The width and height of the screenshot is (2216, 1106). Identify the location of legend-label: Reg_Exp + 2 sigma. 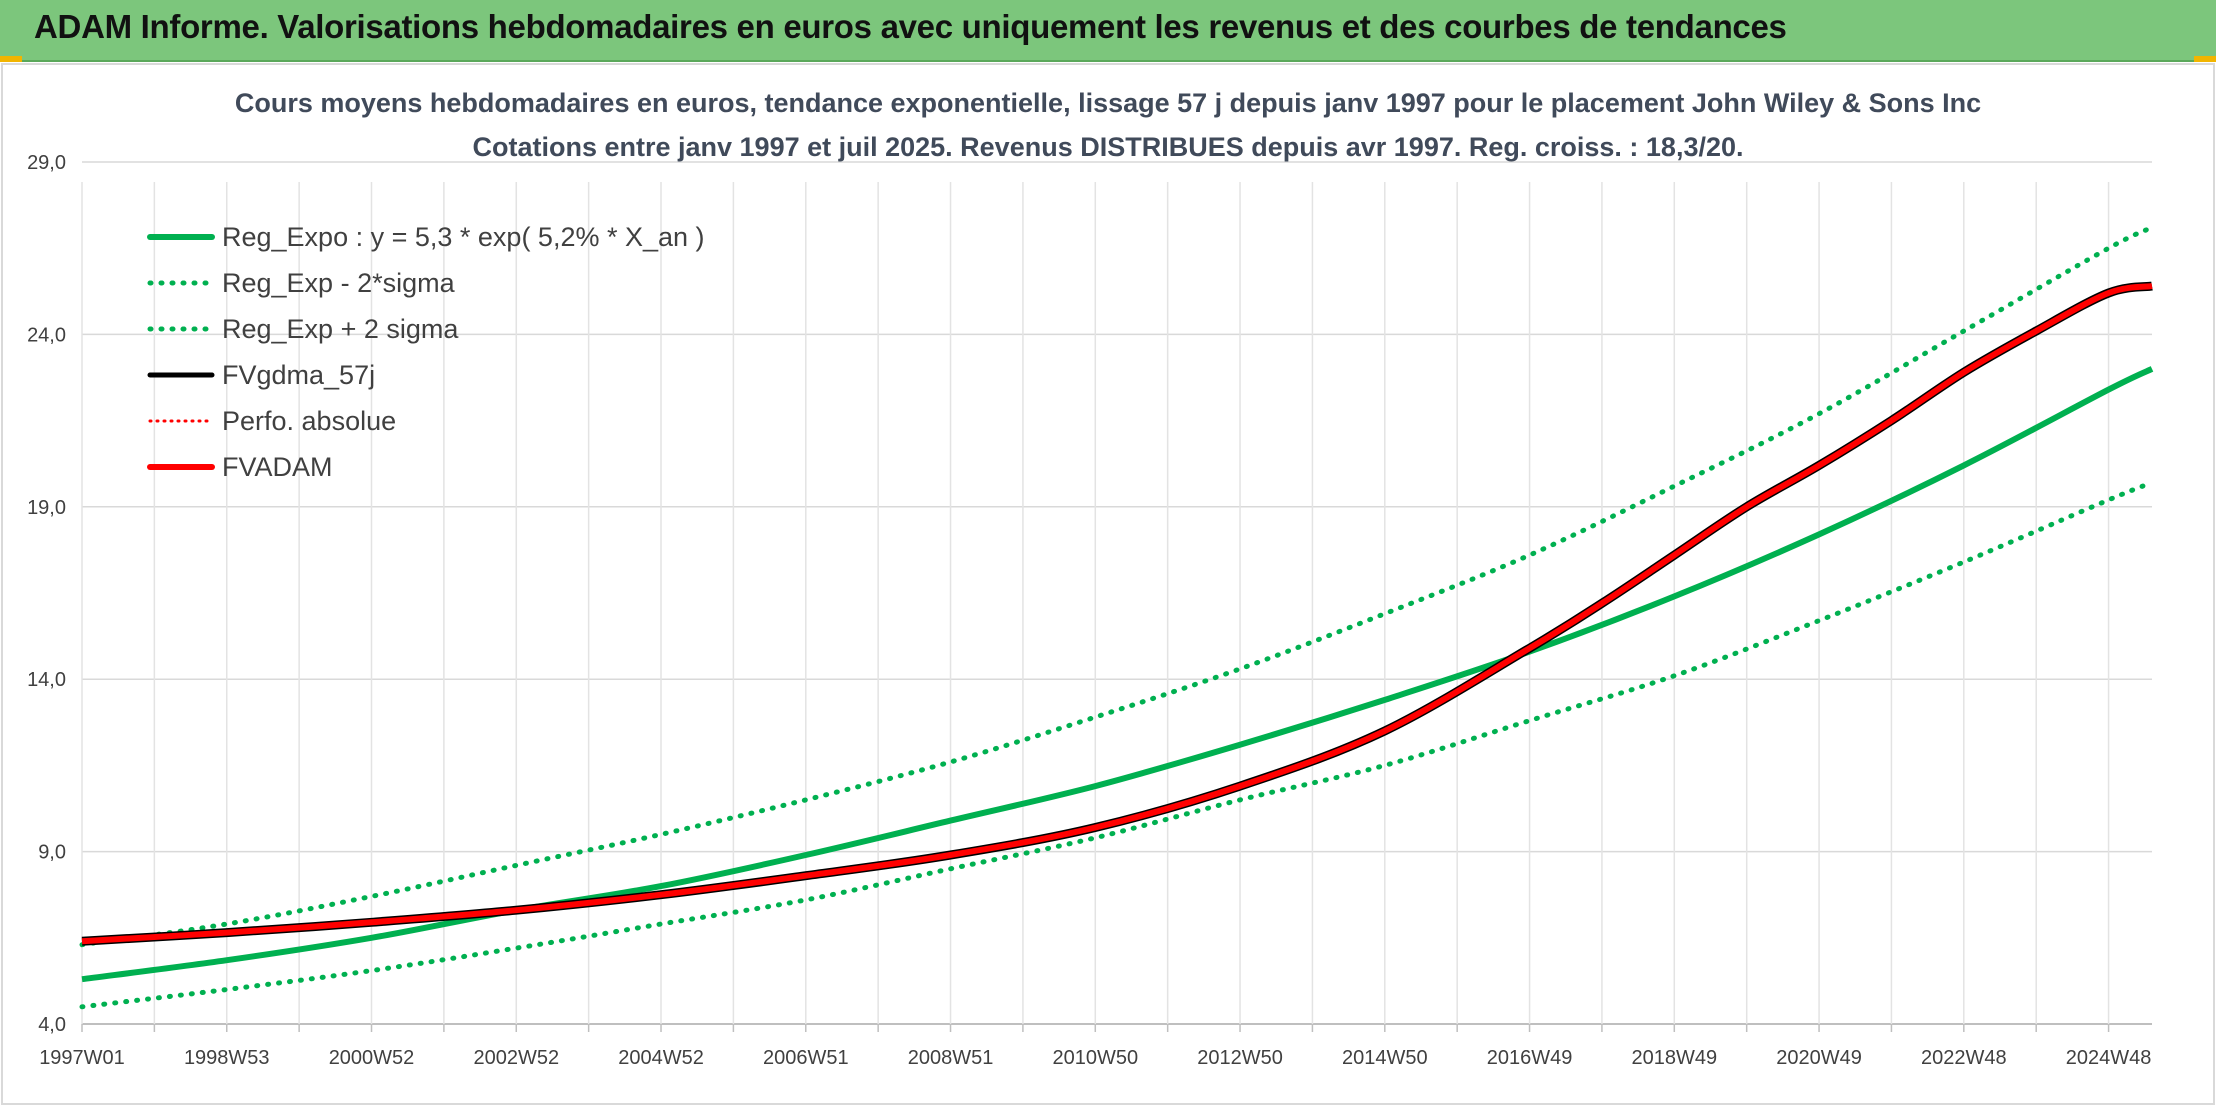
(340, 329).